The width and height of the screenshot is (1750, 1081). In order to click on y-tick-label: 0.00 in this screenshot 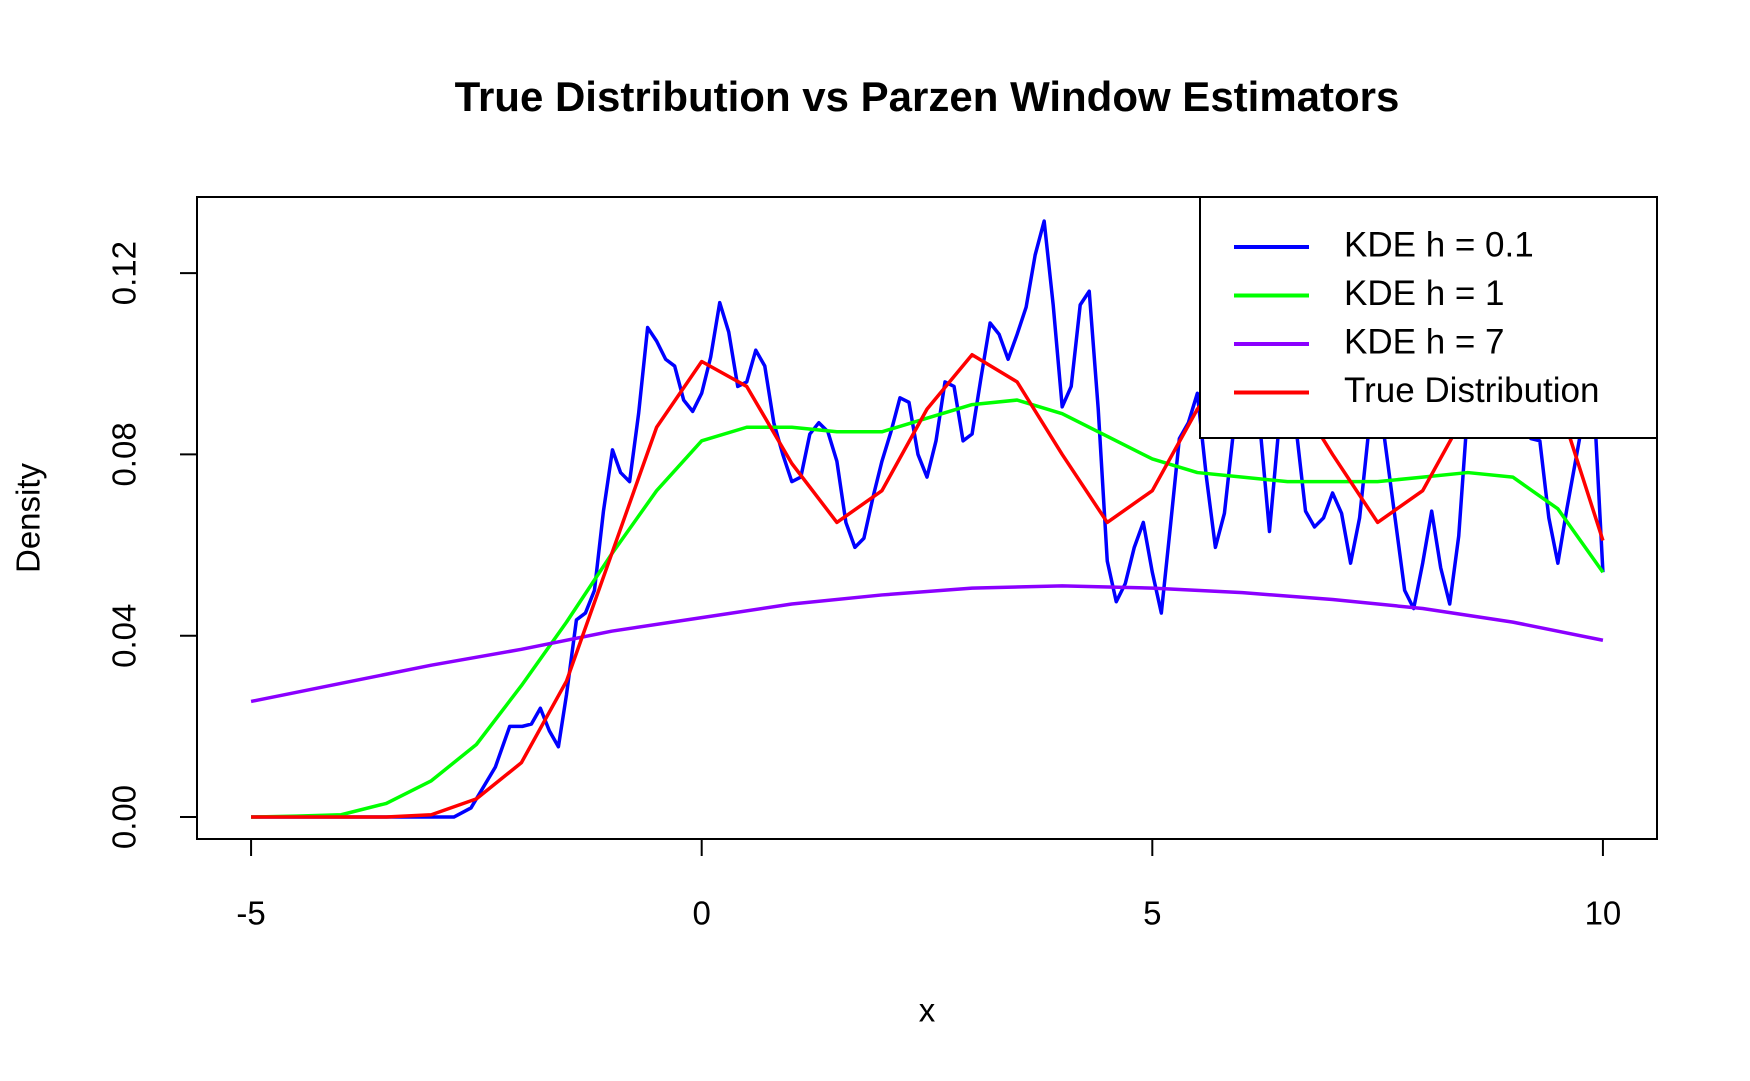, I will do `click(124, 817)`.